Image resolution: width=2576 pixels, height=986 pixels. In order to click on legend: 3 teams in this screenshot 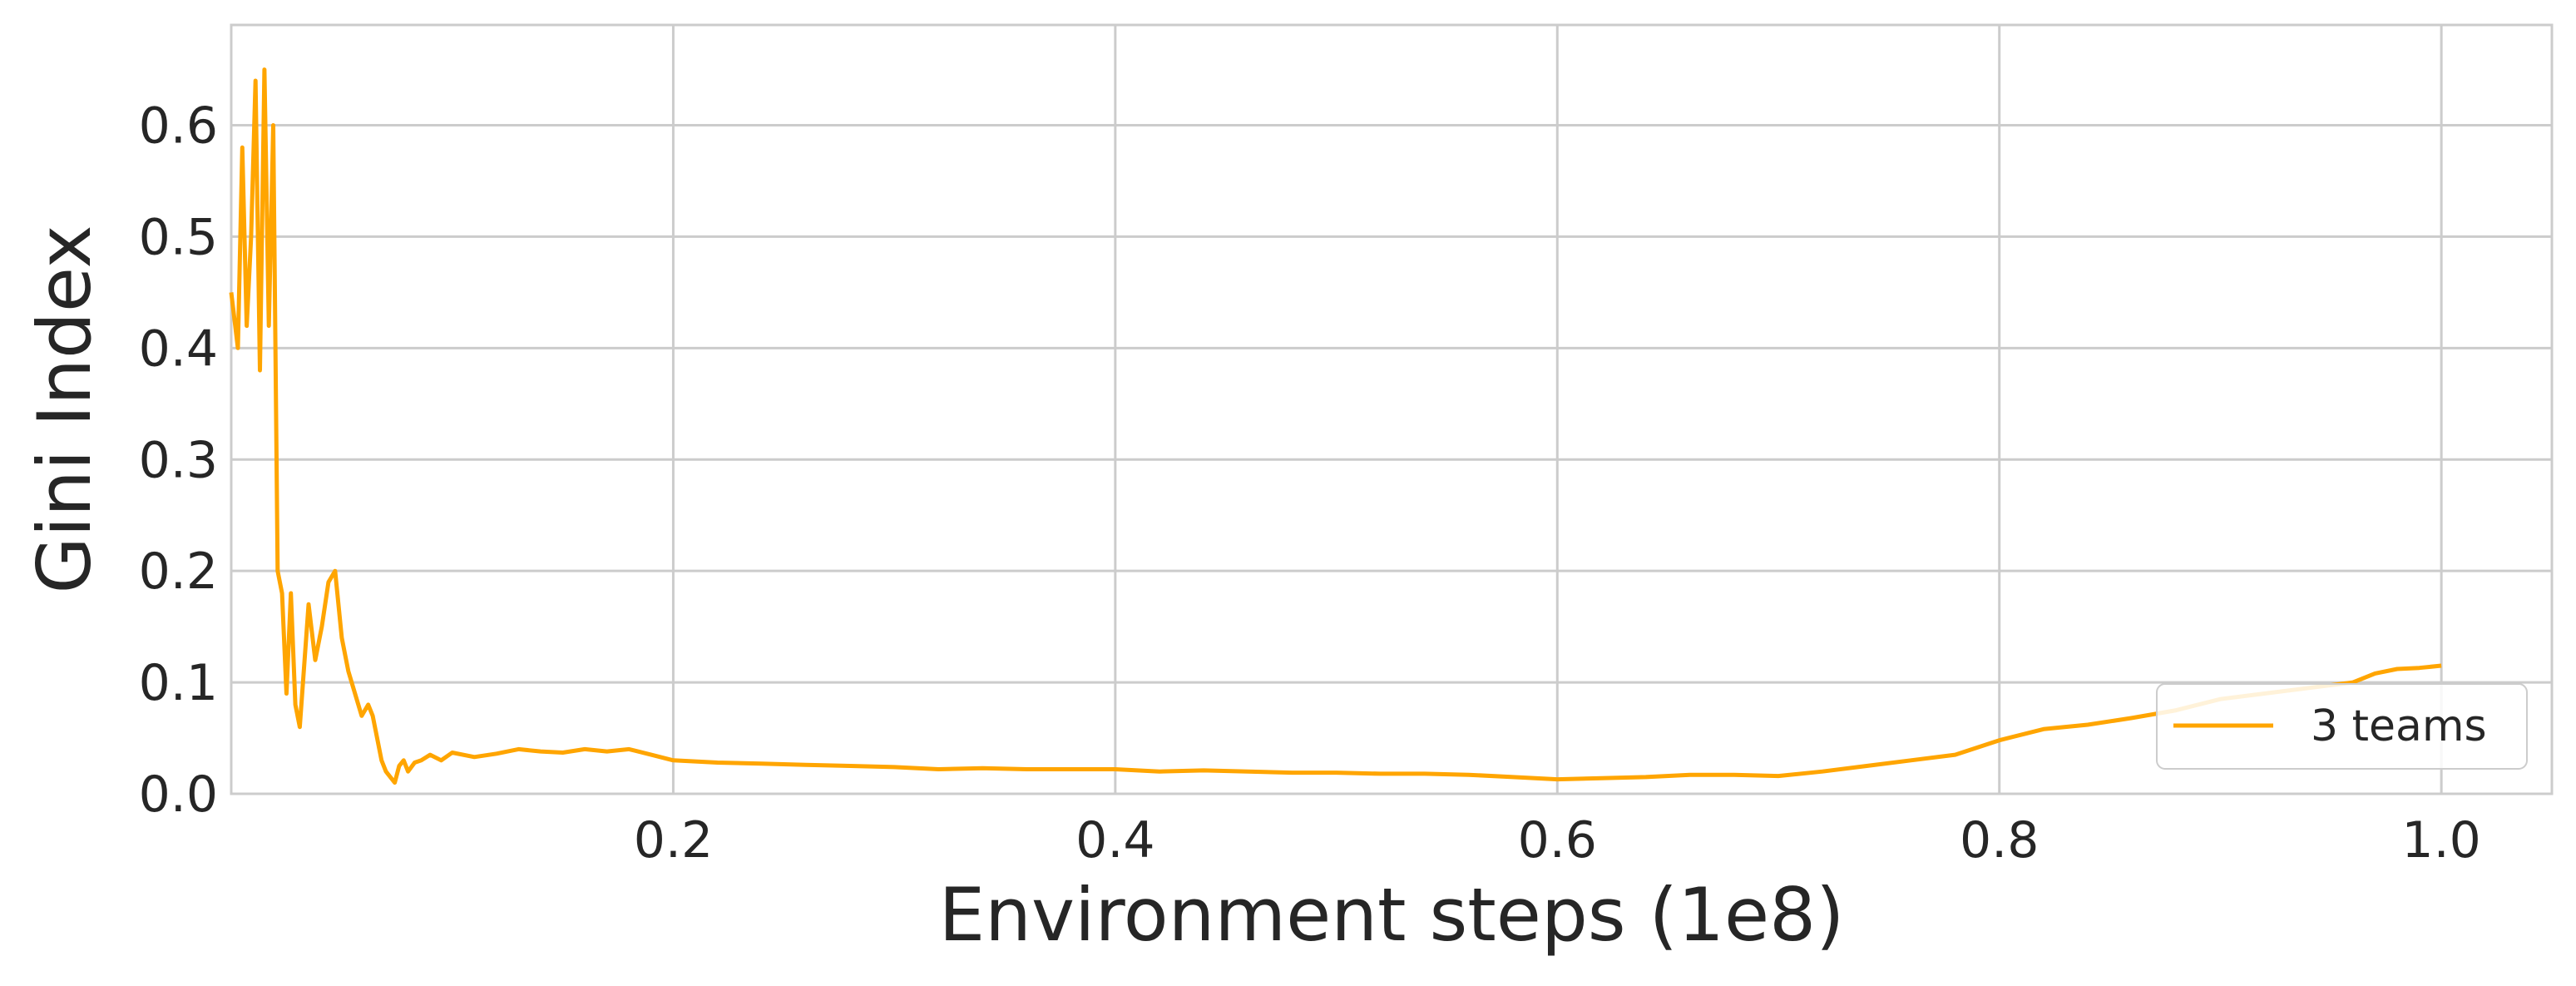, I will do `click(2342, 727)`.